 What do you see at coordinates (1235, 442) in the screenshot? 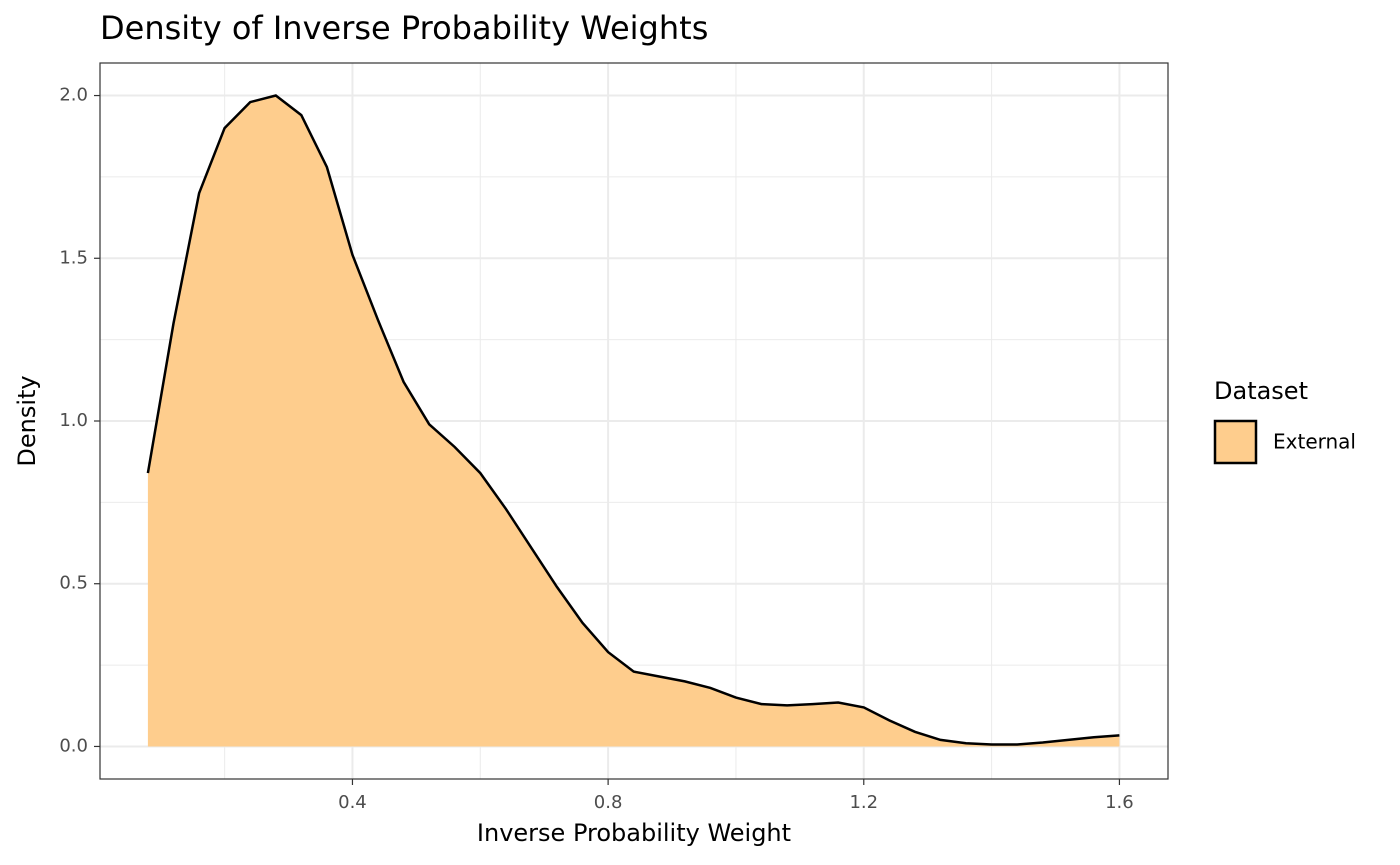
I see `legend-key` at bounding box center [1235, 442].